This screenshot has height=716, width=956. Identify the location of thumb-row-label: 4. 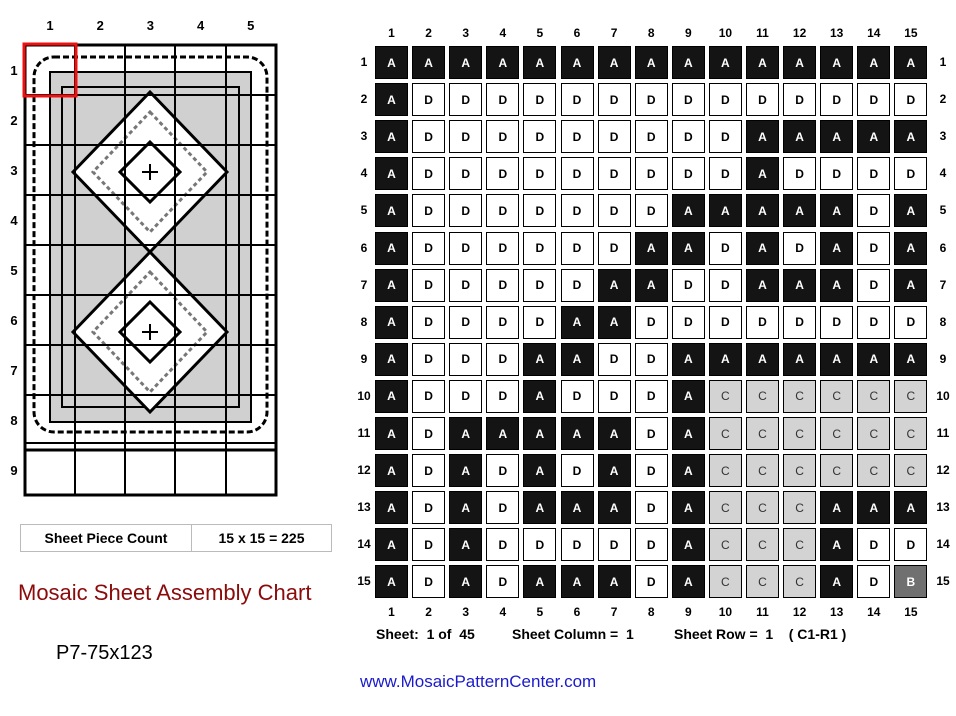
(14, 220).